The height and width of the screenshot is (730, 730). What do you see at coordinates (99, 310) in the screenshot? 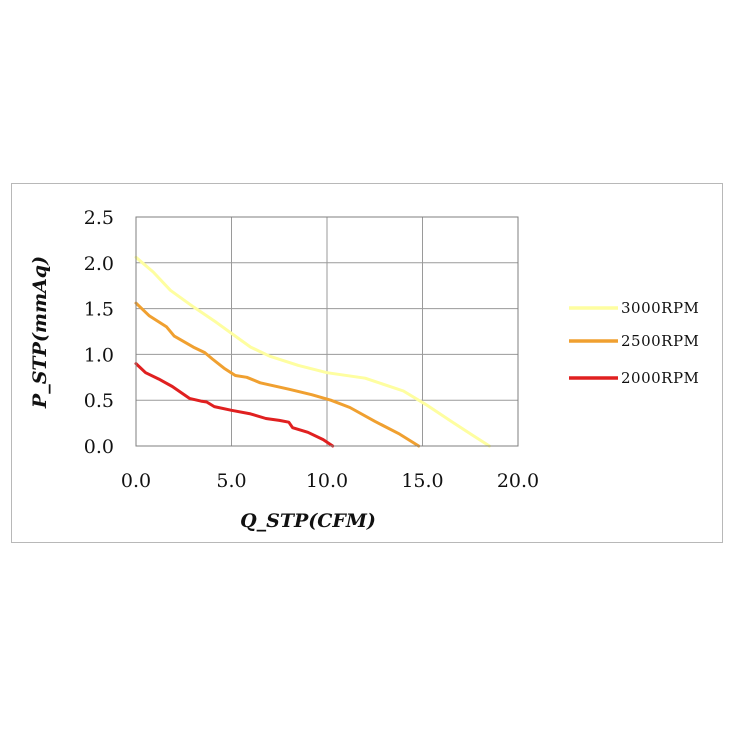
I see `y-tick-label: 1.5` at bounding box center [99, 310].